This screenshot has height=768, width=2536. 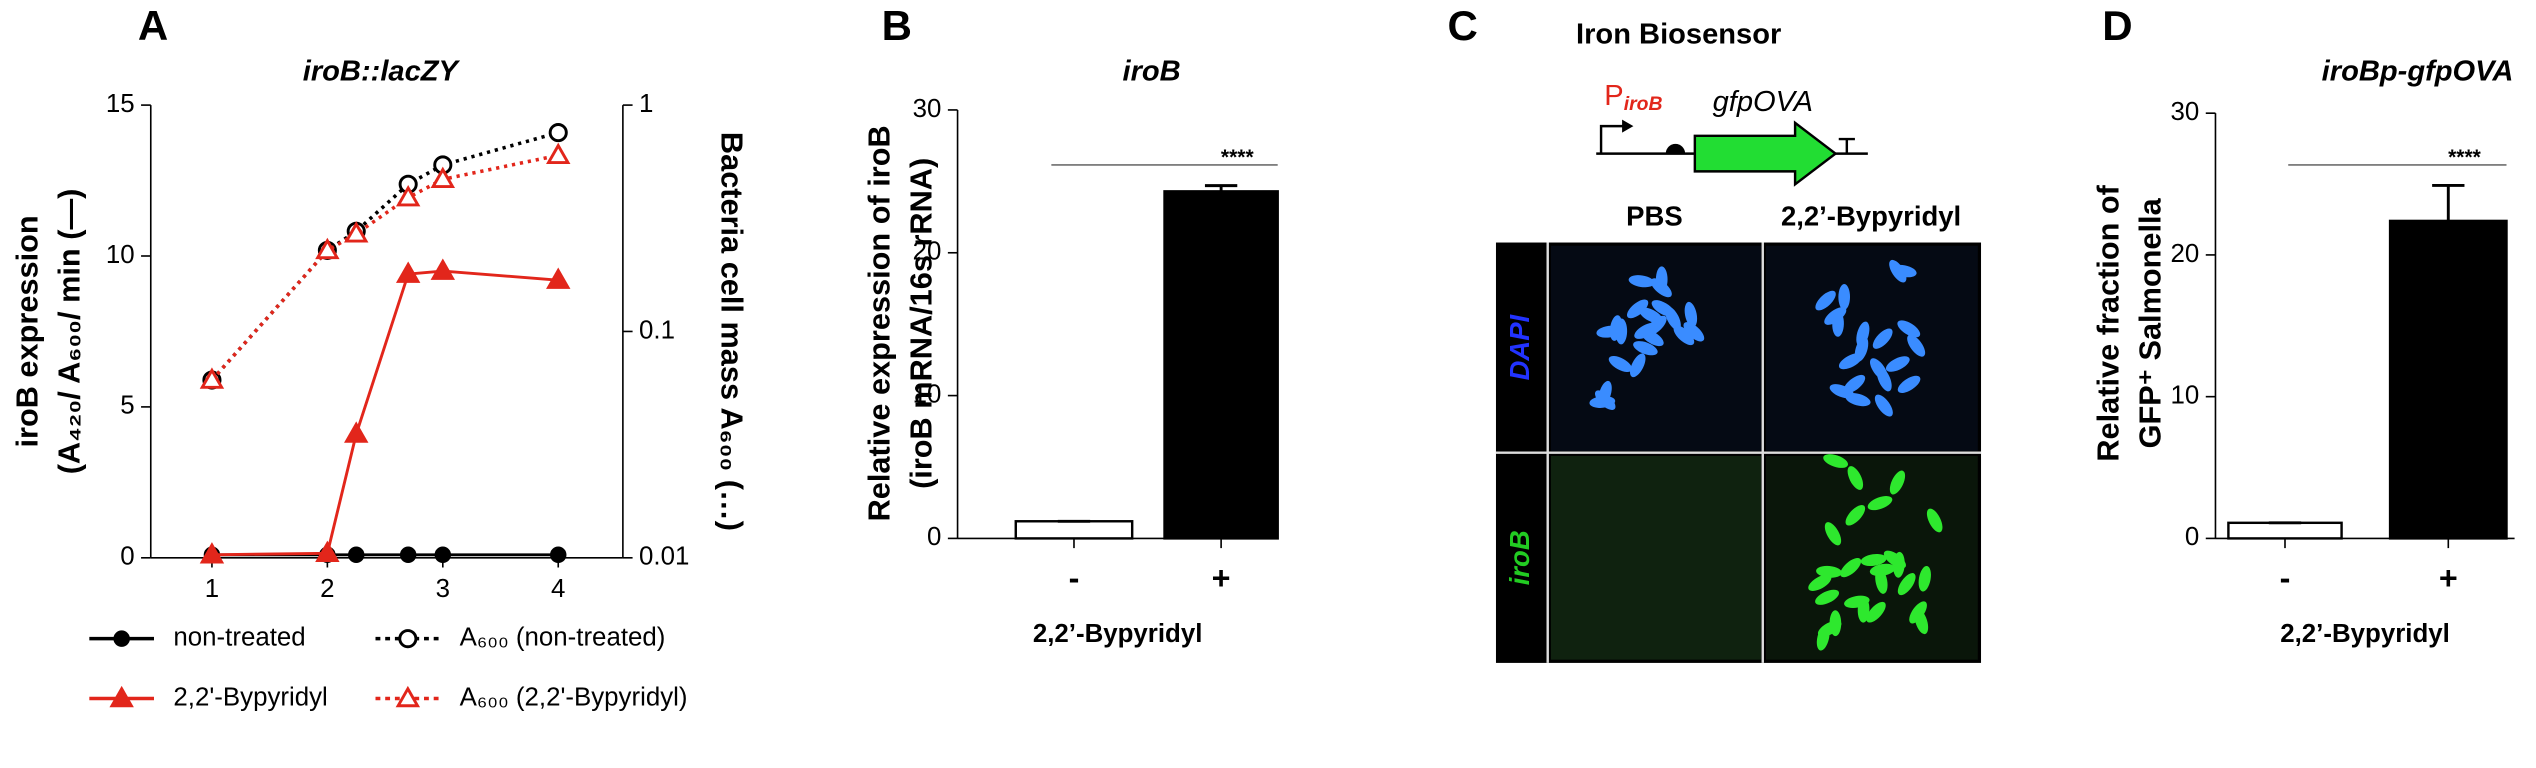 I want to click on promoter-arrowhead, so click(x=1628, y=126).